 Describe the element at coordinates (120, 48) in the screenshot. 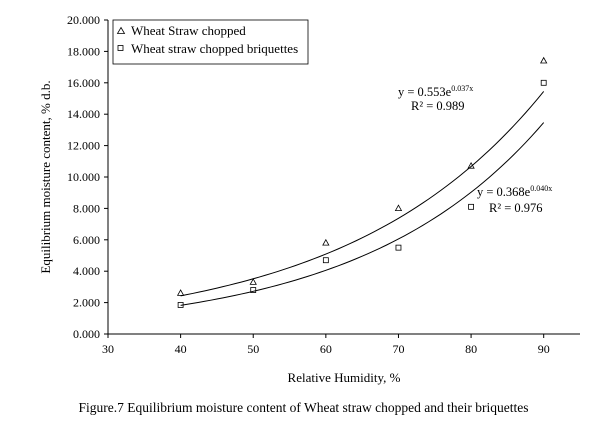

I see `legend-marker-square` at that location.